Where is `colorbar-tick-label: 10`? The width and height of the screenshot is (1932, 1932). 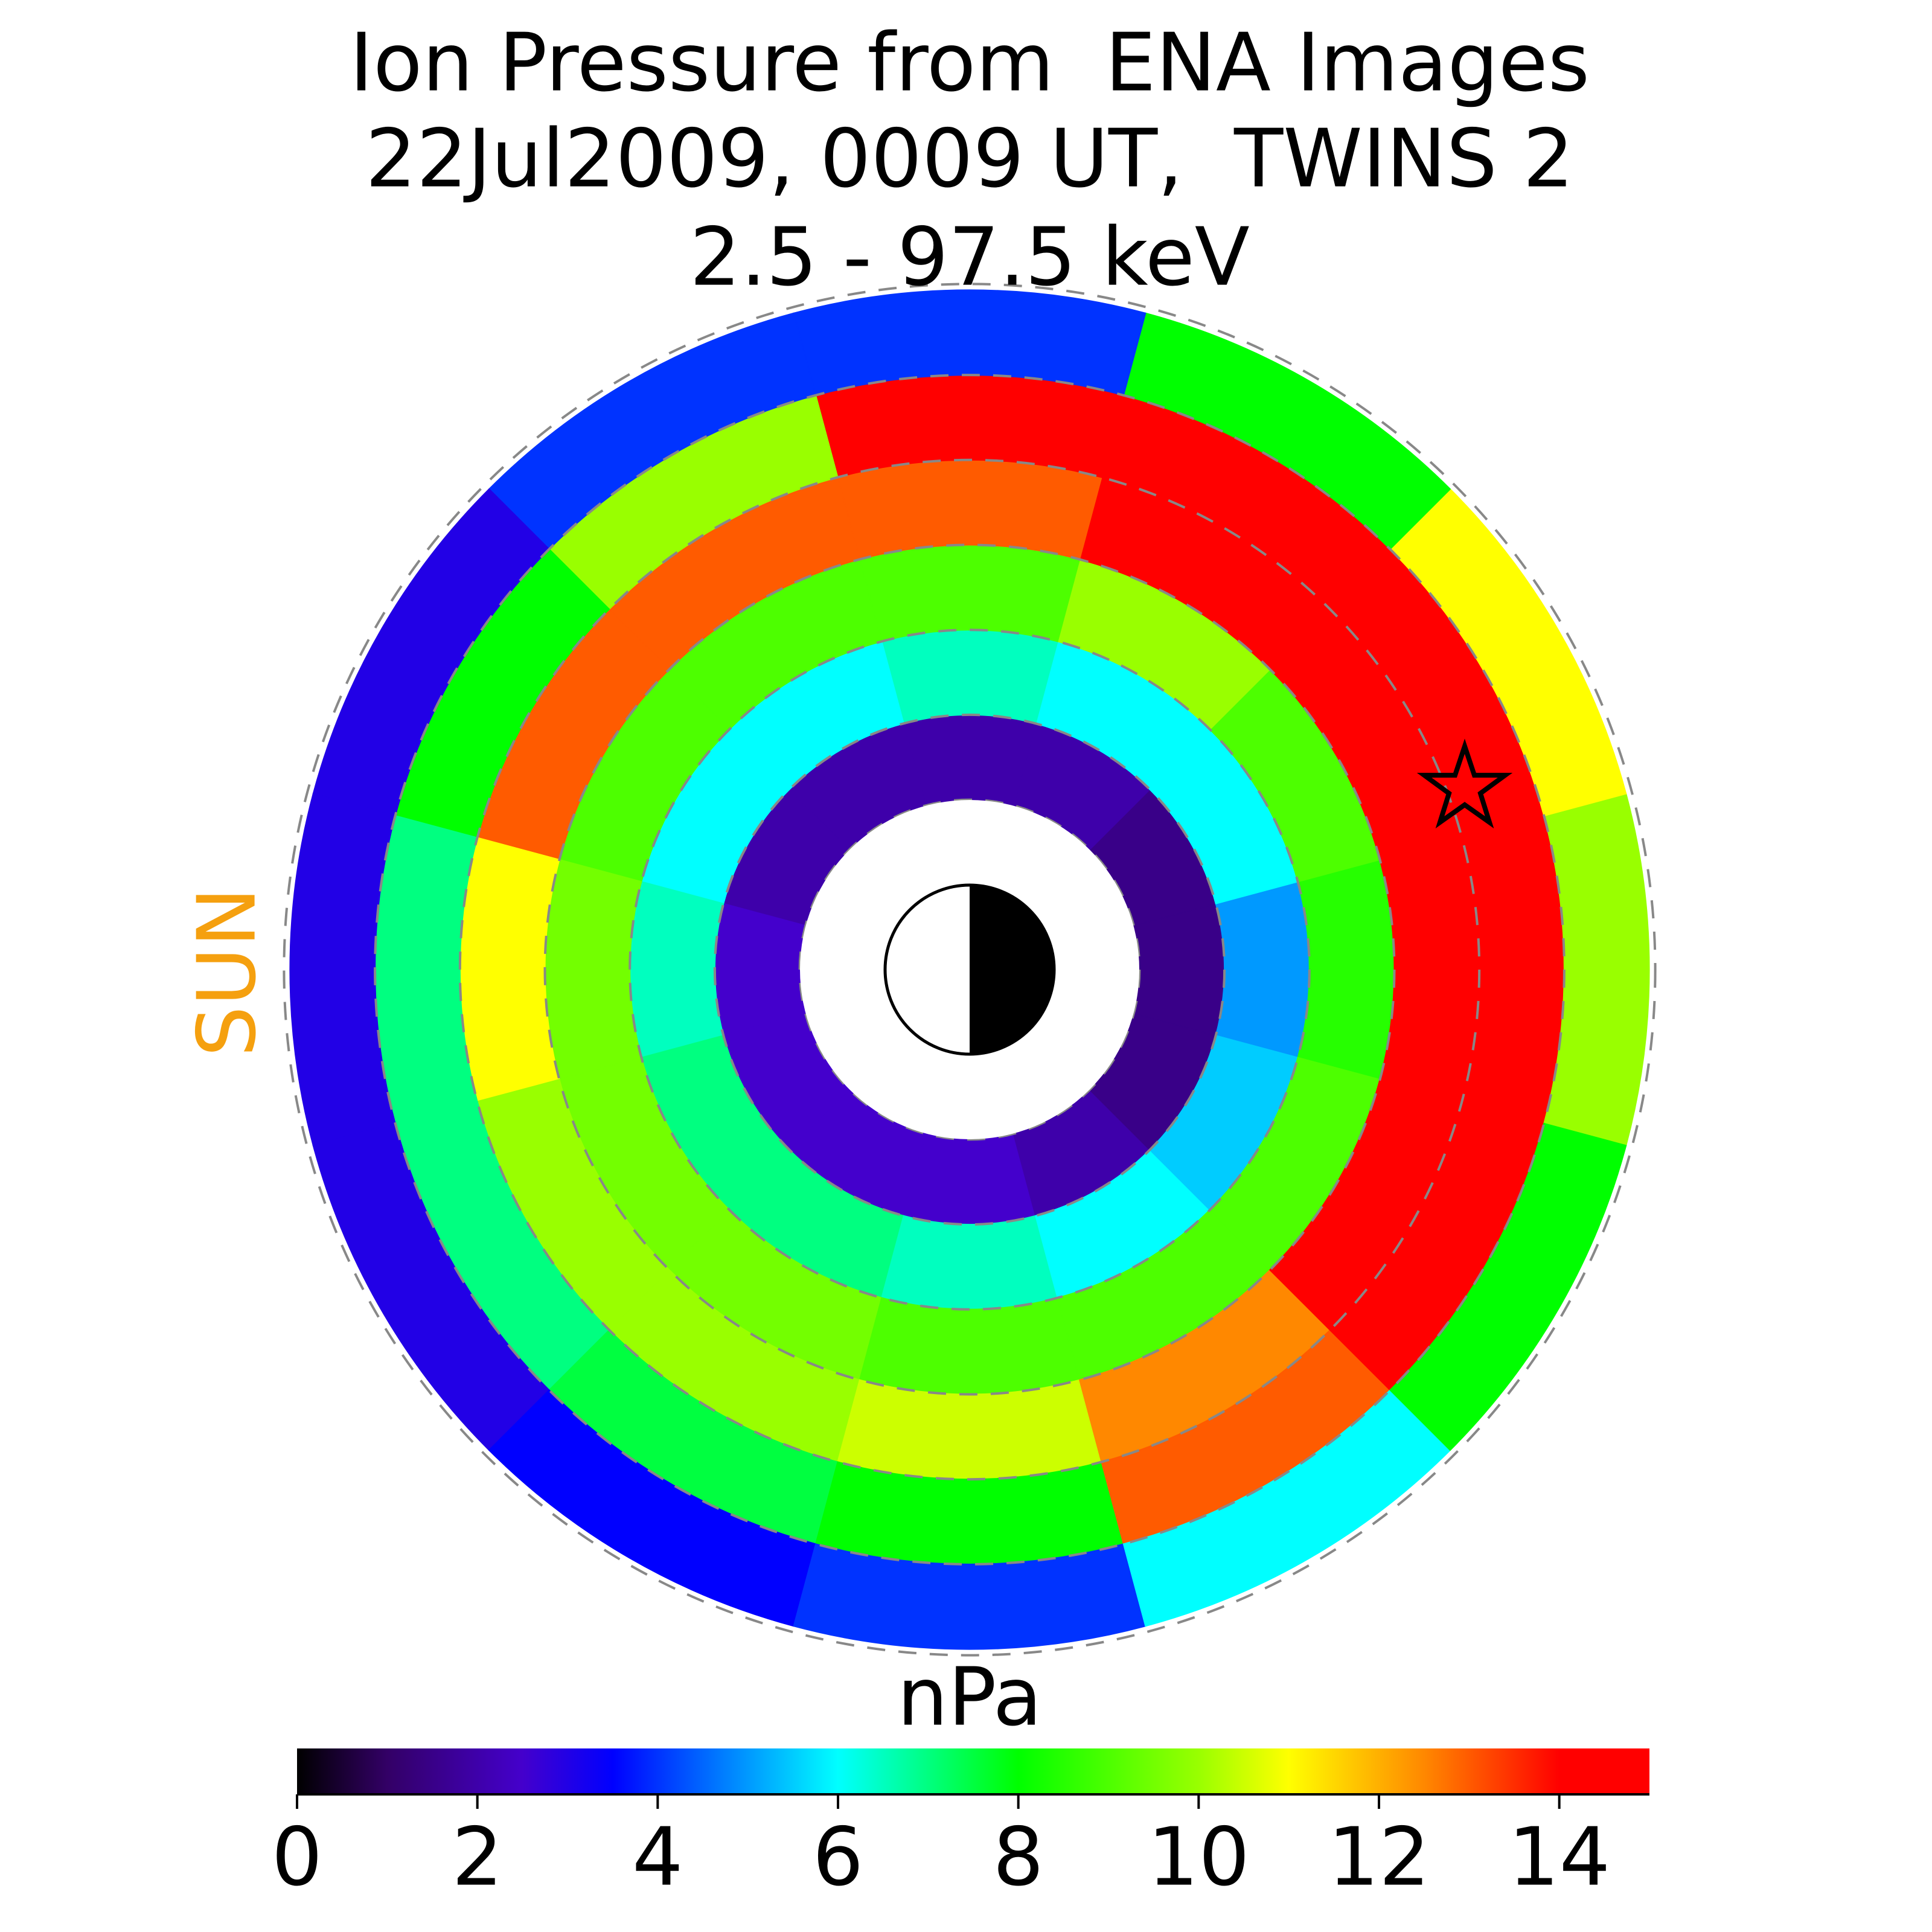 colorbar-tick-label: 10 is located at coordinates (1199, 1858).